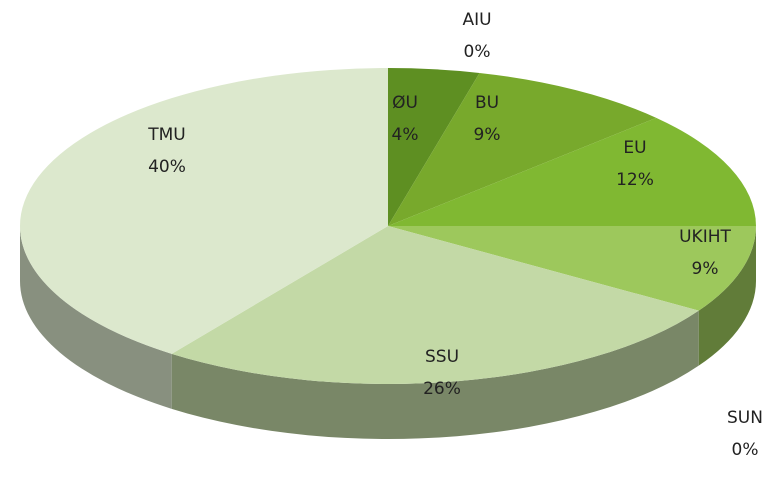 The height and width of the screenshot is (502, 770). What do you see at coordinates (405, 135) in the screenshot?
I see `slice-value-label: 4%` at bounding box center [405, 135].